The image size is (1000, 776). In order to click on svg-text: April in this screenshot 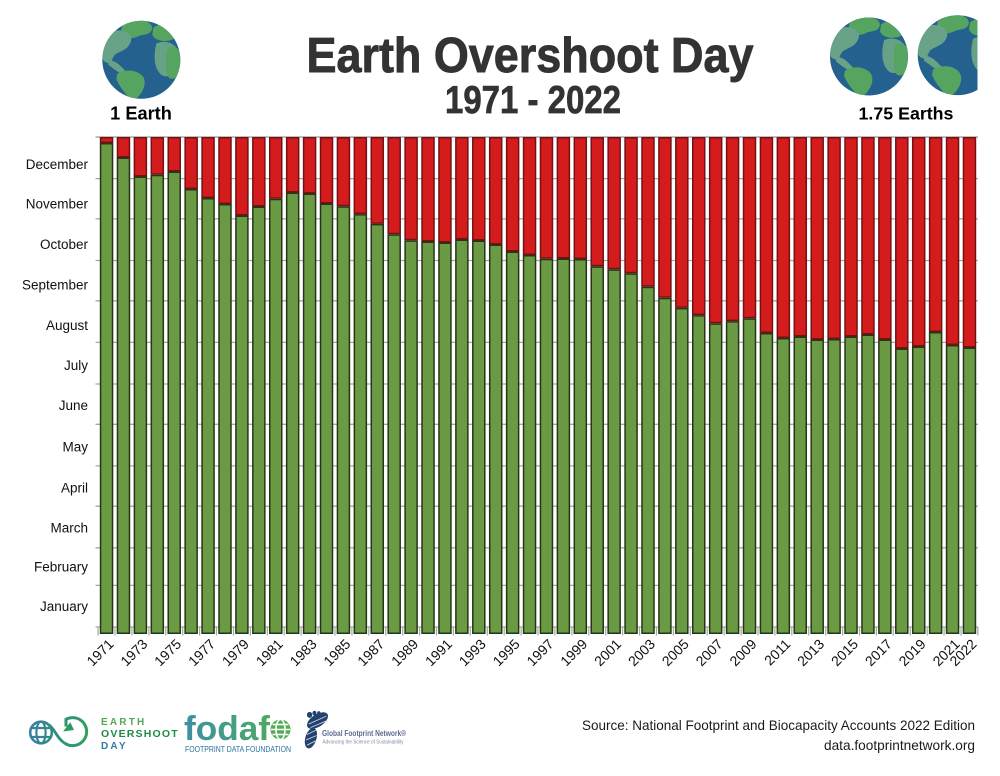, I will do `click(74, 487)`.